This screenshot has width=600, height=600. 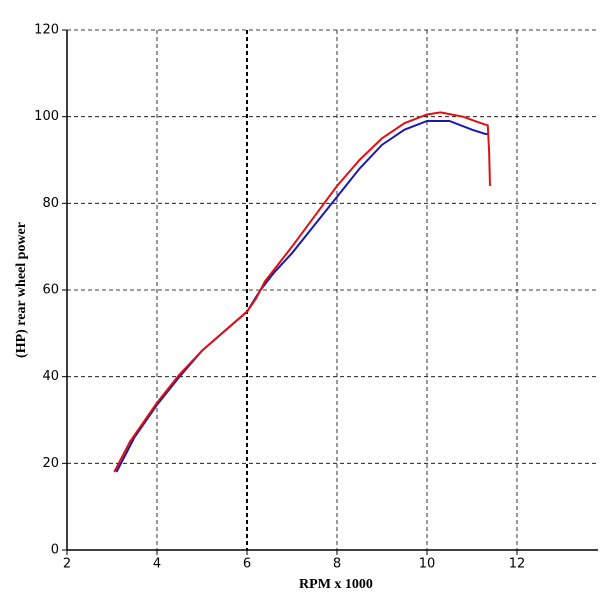 I want to click on y-tick-label: 120, so click(x=46, y=30).